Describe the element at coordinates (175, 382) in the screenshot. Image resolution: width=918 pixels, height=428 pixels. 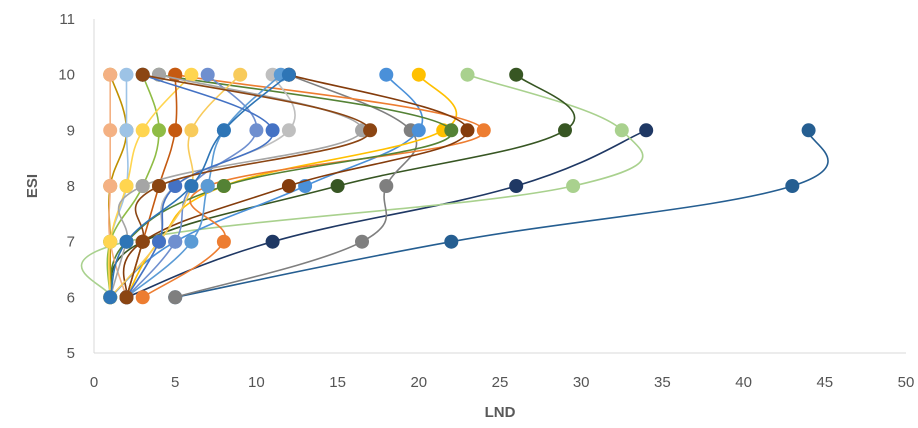
I see `x-tick-label: 5` at that location.